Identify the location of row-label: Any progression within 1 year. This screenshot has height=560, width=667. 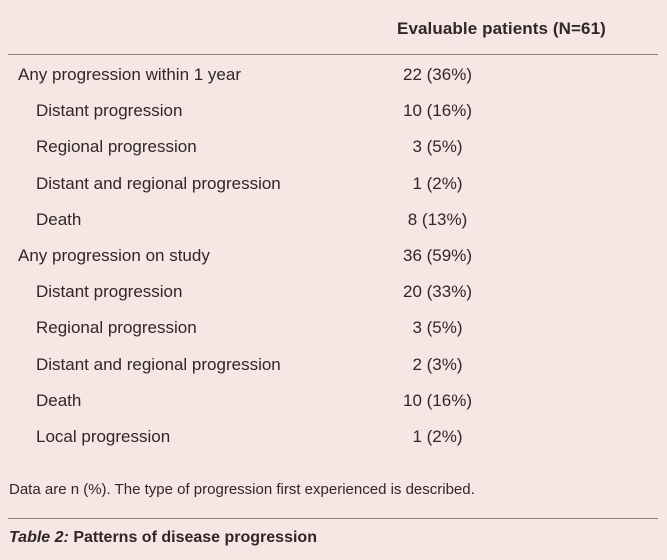
(130, 74).